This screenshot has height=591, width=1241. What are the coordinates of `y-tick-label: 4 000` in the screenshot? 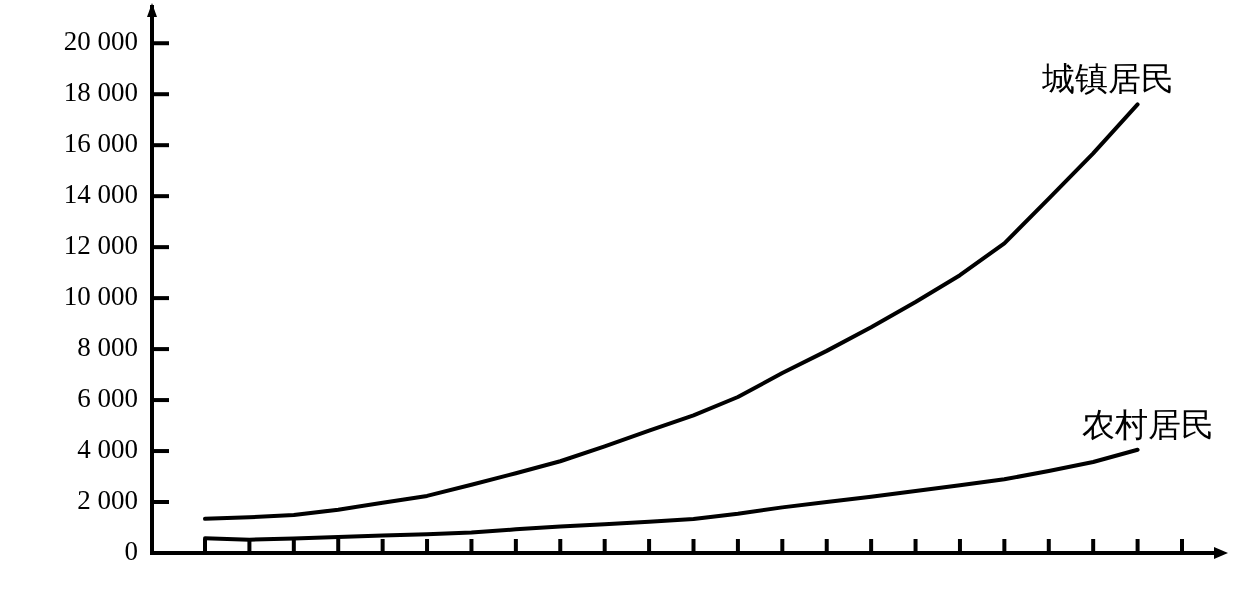 It's located at (107, 448).